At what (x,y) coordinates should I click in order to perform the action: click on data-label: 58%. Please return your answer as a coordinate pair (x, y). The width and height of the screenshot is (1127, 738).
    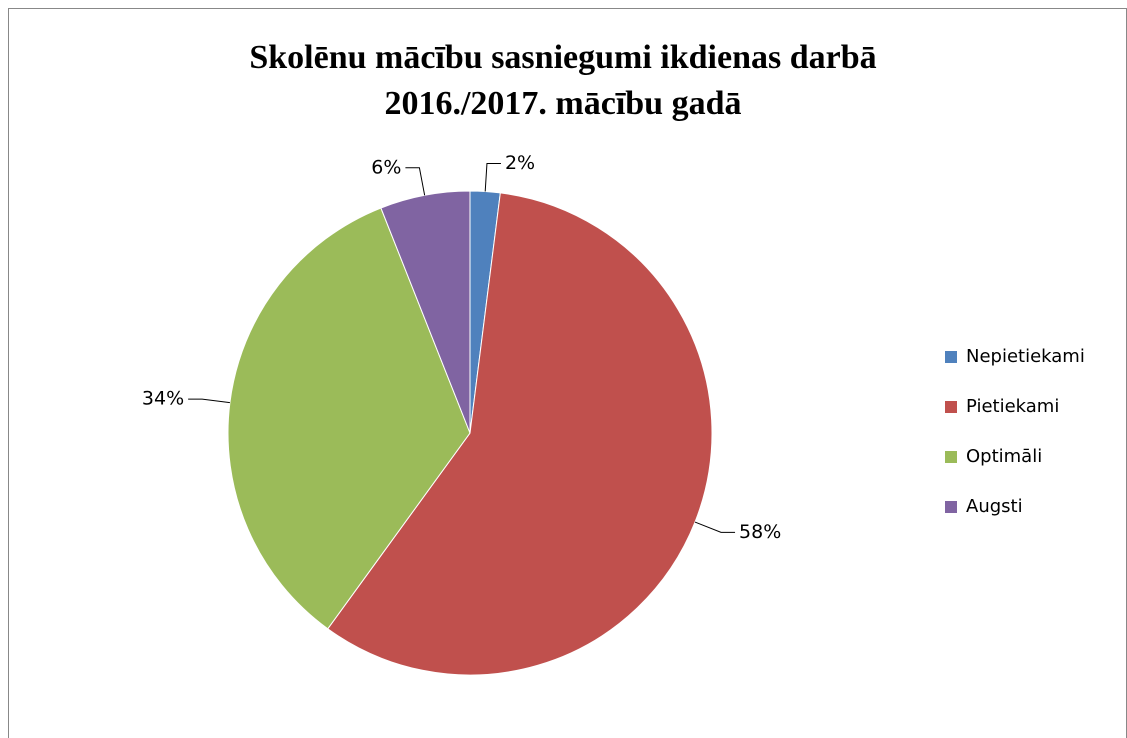
    Looking at the image, I should click on (760, 532).